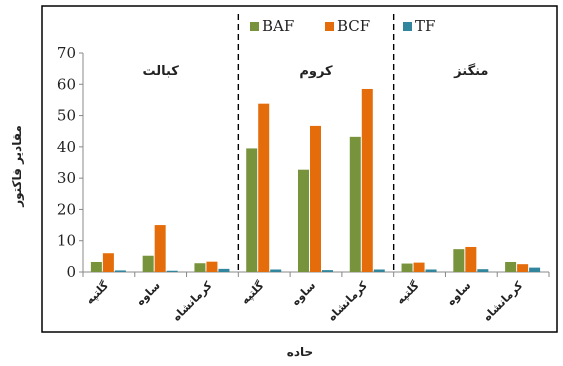  I want to click on y-tick-label: 70, so click(66, 53).